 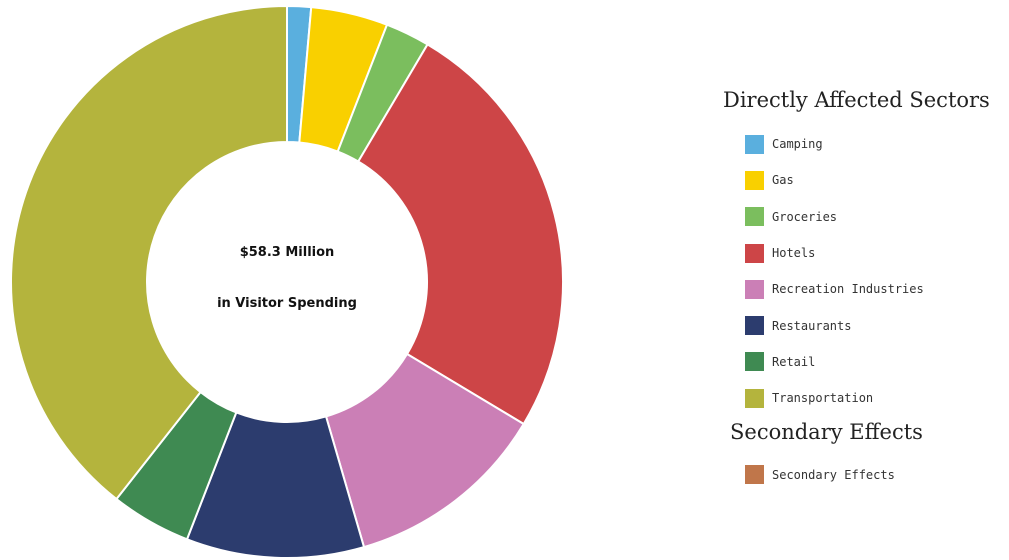 What do you see at coordinates (754, 217) in the screenshot?
I see `legend-swatch-groceries` at bounding box center [754, 217].